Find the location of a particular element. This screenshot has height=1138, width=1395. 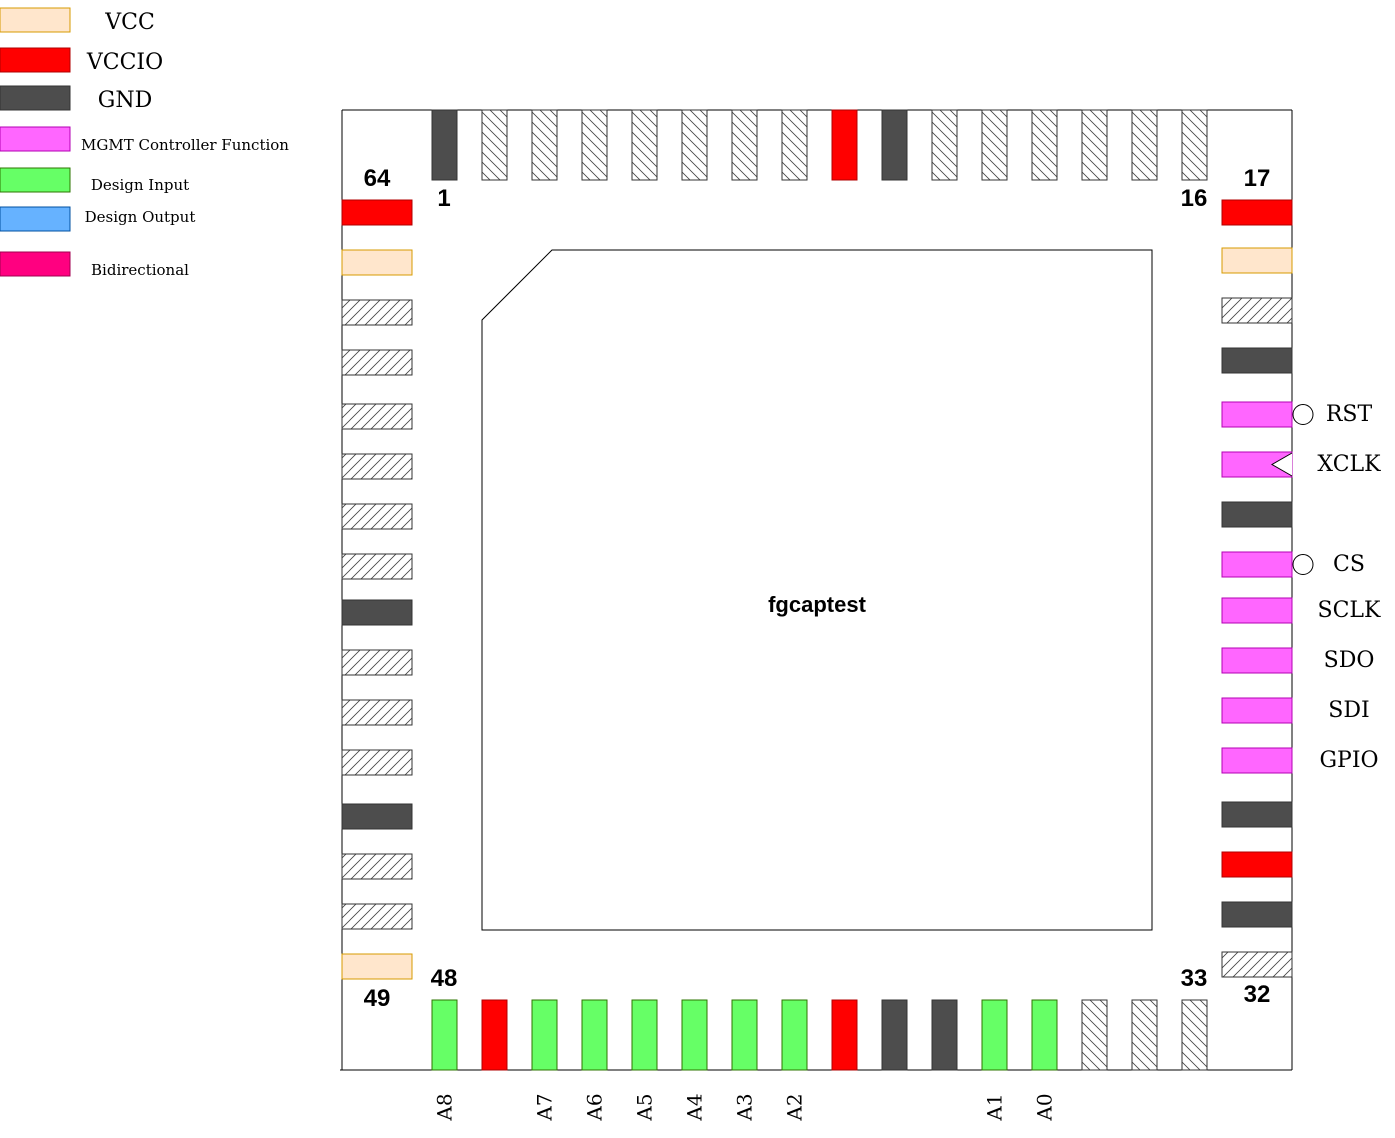

legend-label-din: Design Input is located at coordinates (140, 185).